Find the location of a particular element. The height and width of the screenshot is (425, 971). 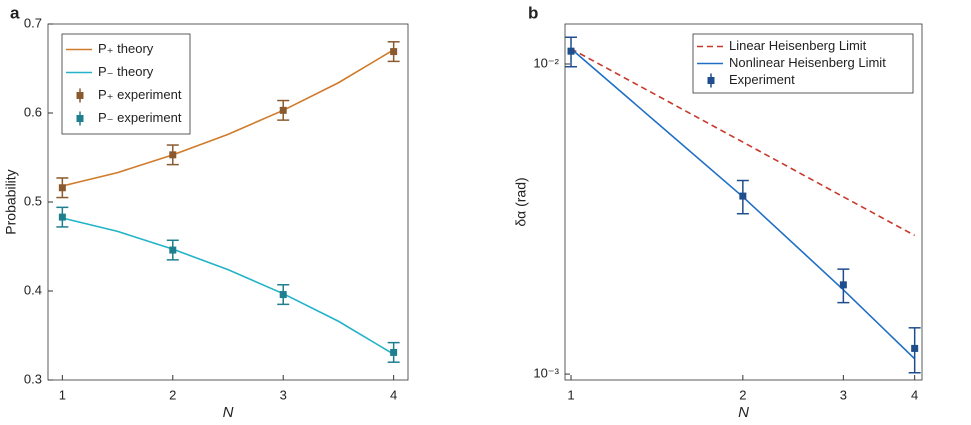

legend-label: Nonlinear Heisenberg Limit is located at coordinates (807, 62).